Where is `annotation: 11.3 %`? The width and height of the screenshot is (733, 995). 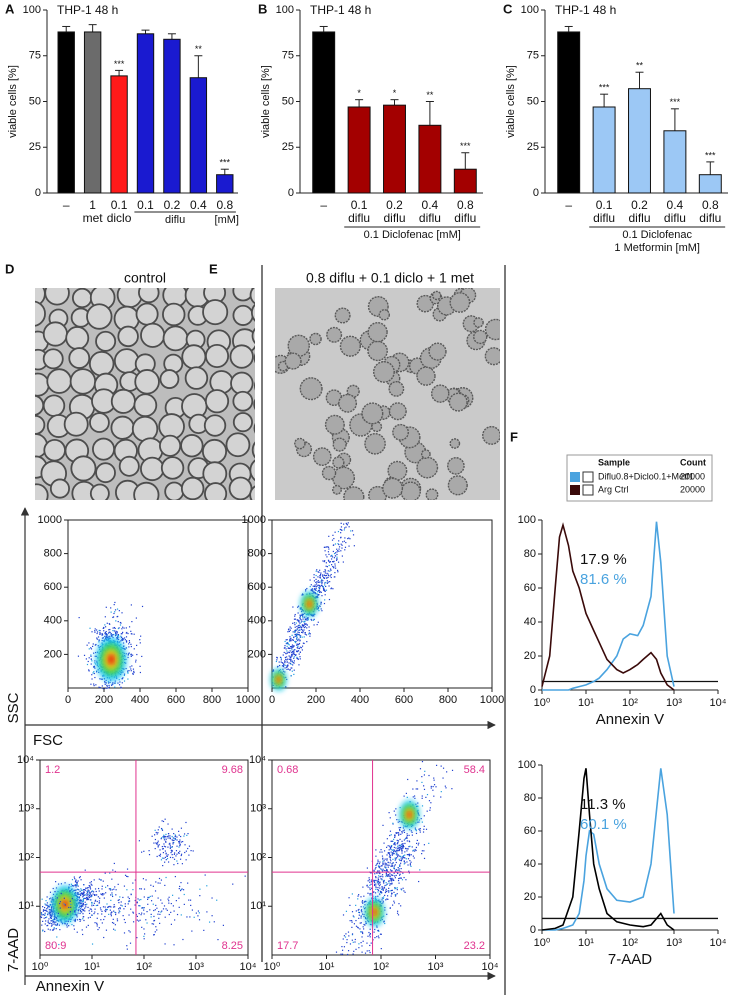
annotation: 11.3 % is located at coordinates (603, 804).